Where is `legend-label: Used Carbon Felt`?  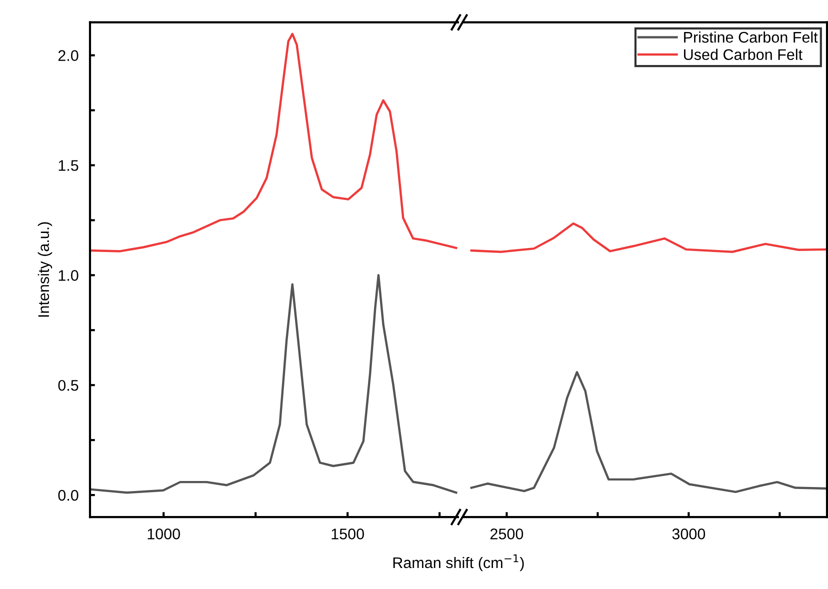
legend-label: Used Carbon Felt is located at coordinates (743, 54).